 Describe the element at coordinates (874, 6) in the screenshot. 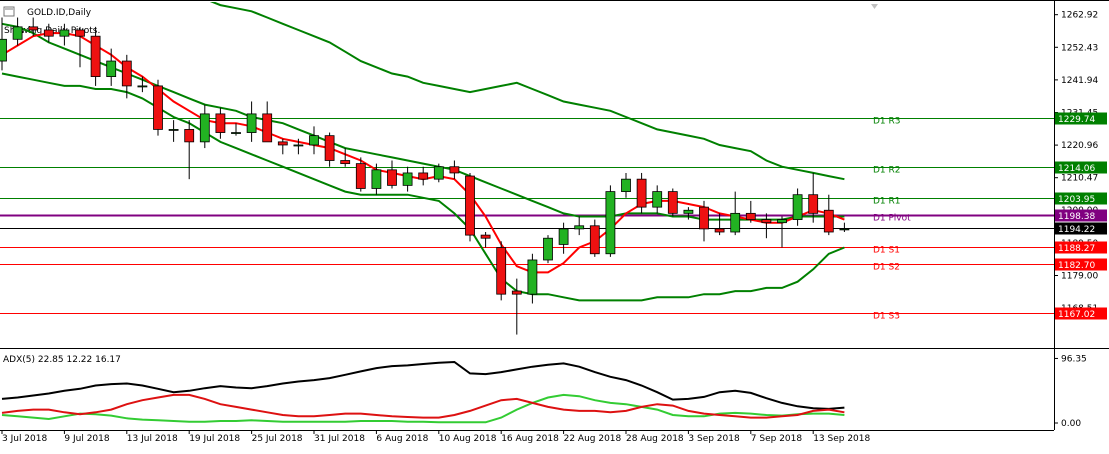

I see `scroll-indicator-icon` at that location.